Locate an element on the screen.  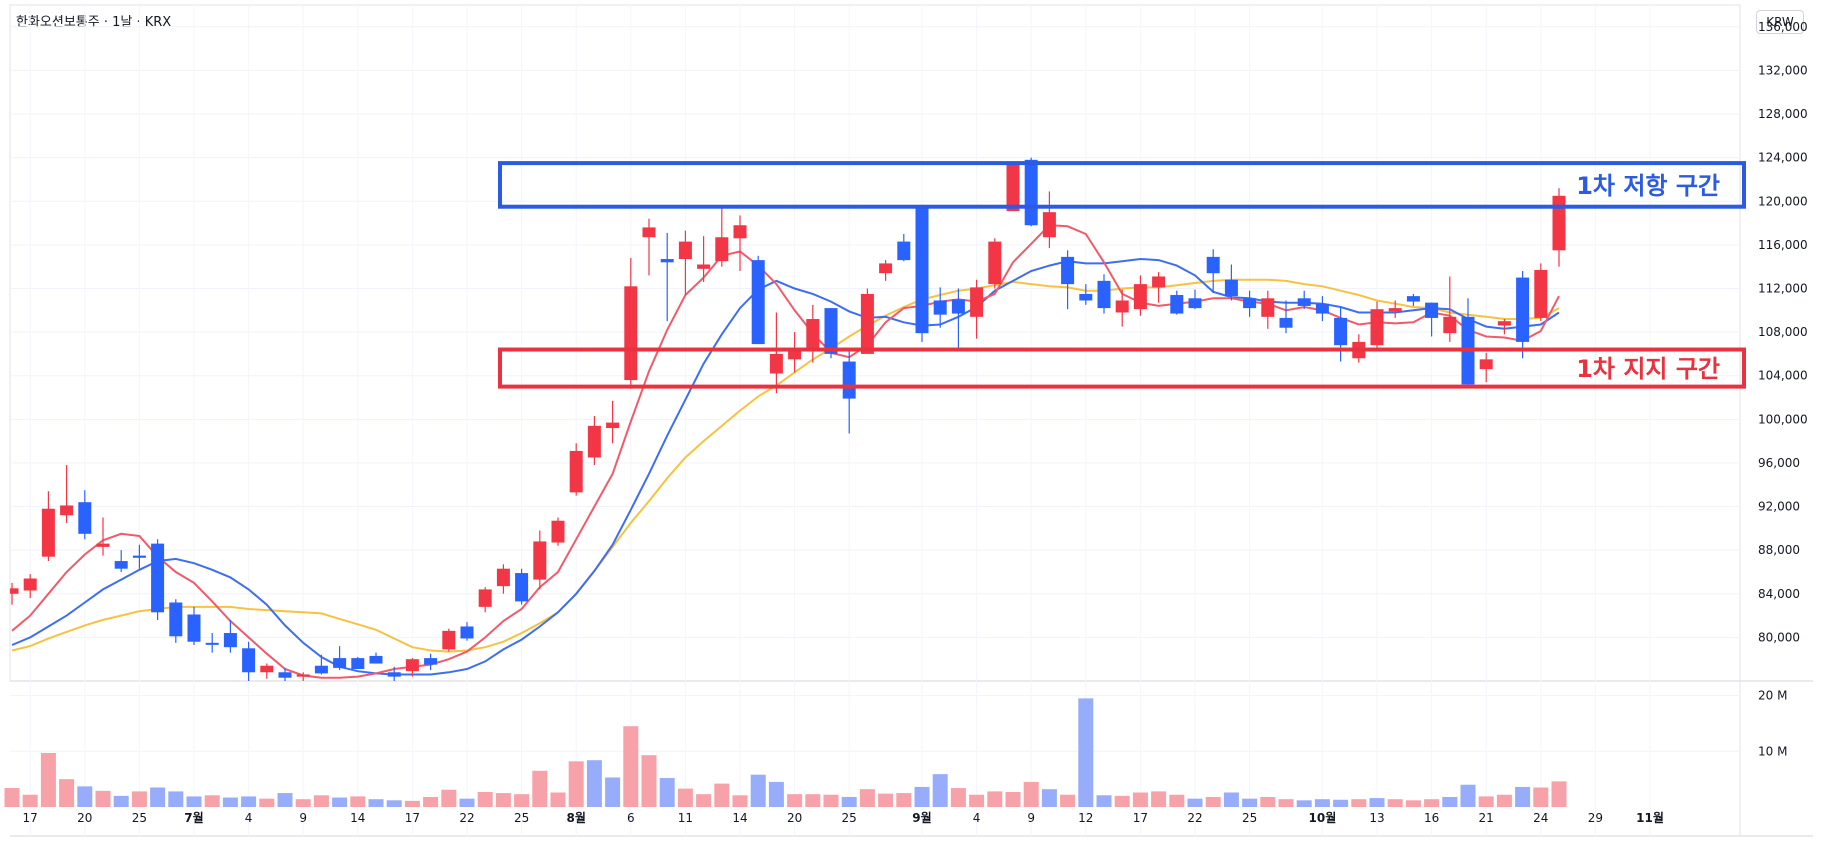
x-tick-label: 6 is located at coordinates (631, 818).